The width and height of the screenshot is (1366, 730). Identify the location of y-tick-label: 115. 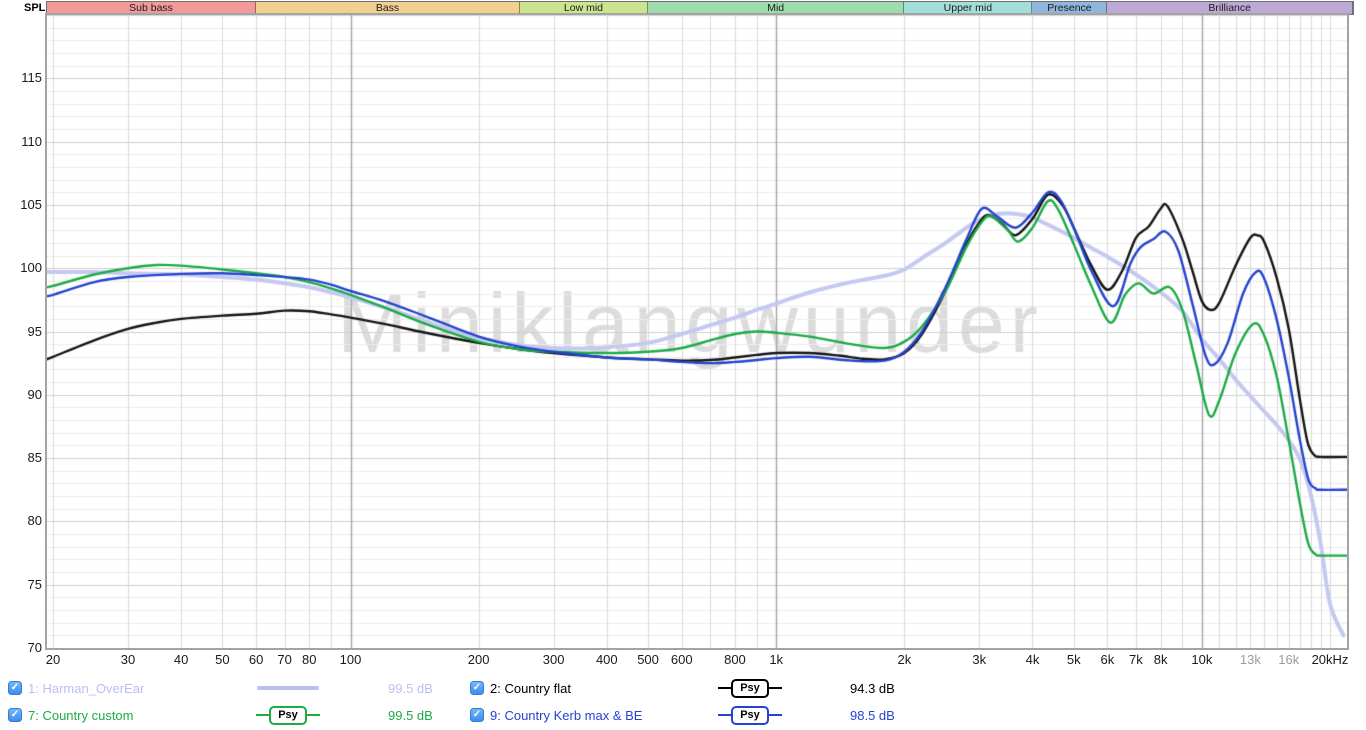
(31, 78).